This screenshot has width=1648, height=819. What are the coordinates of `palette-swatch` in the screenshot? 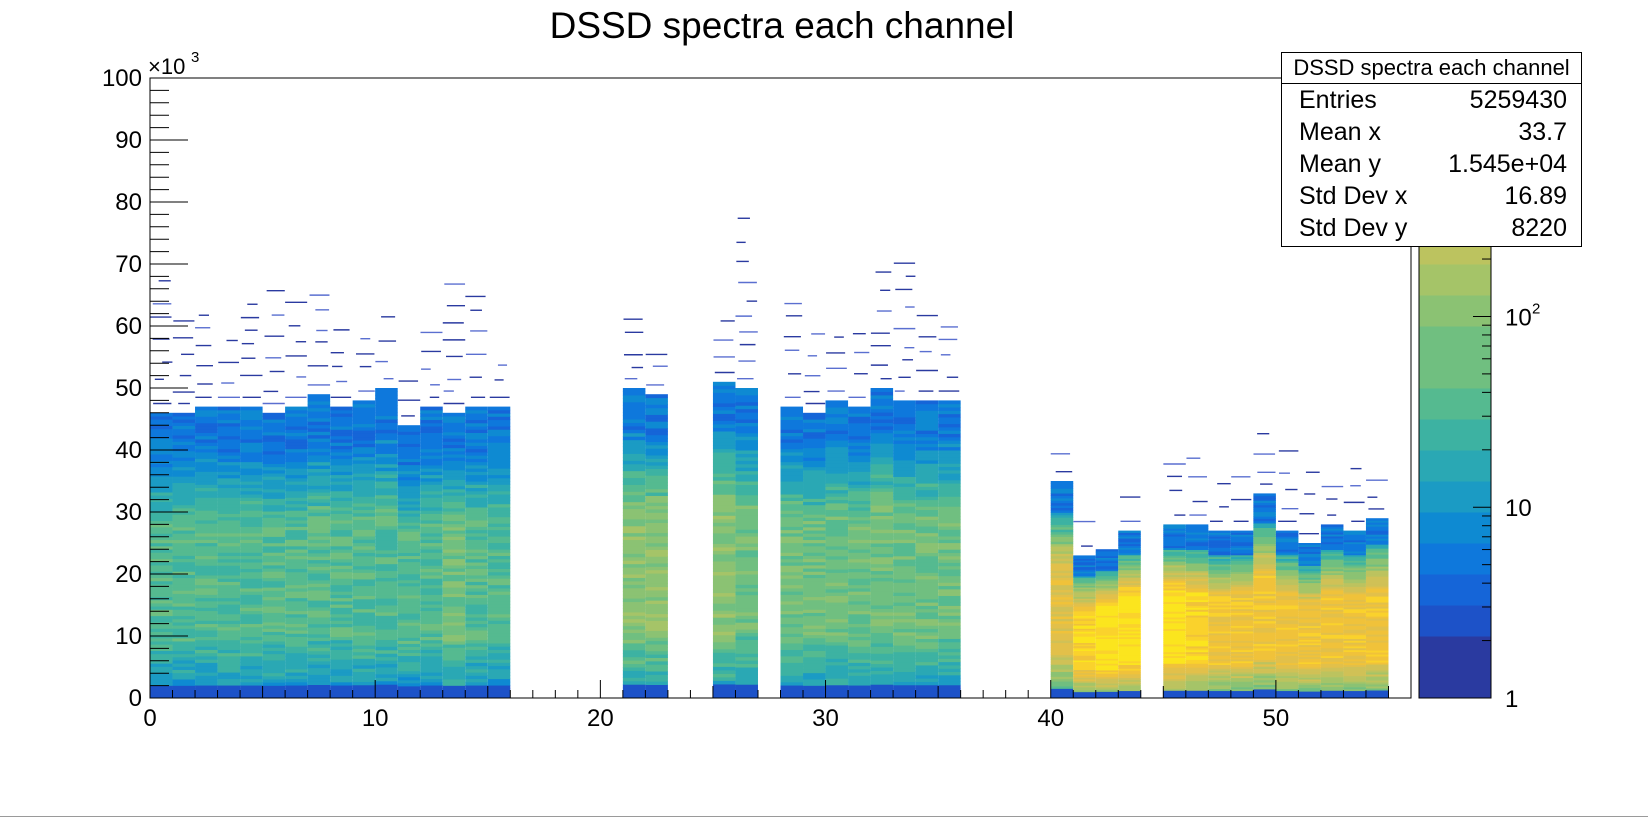 It's located at (1455, 311).